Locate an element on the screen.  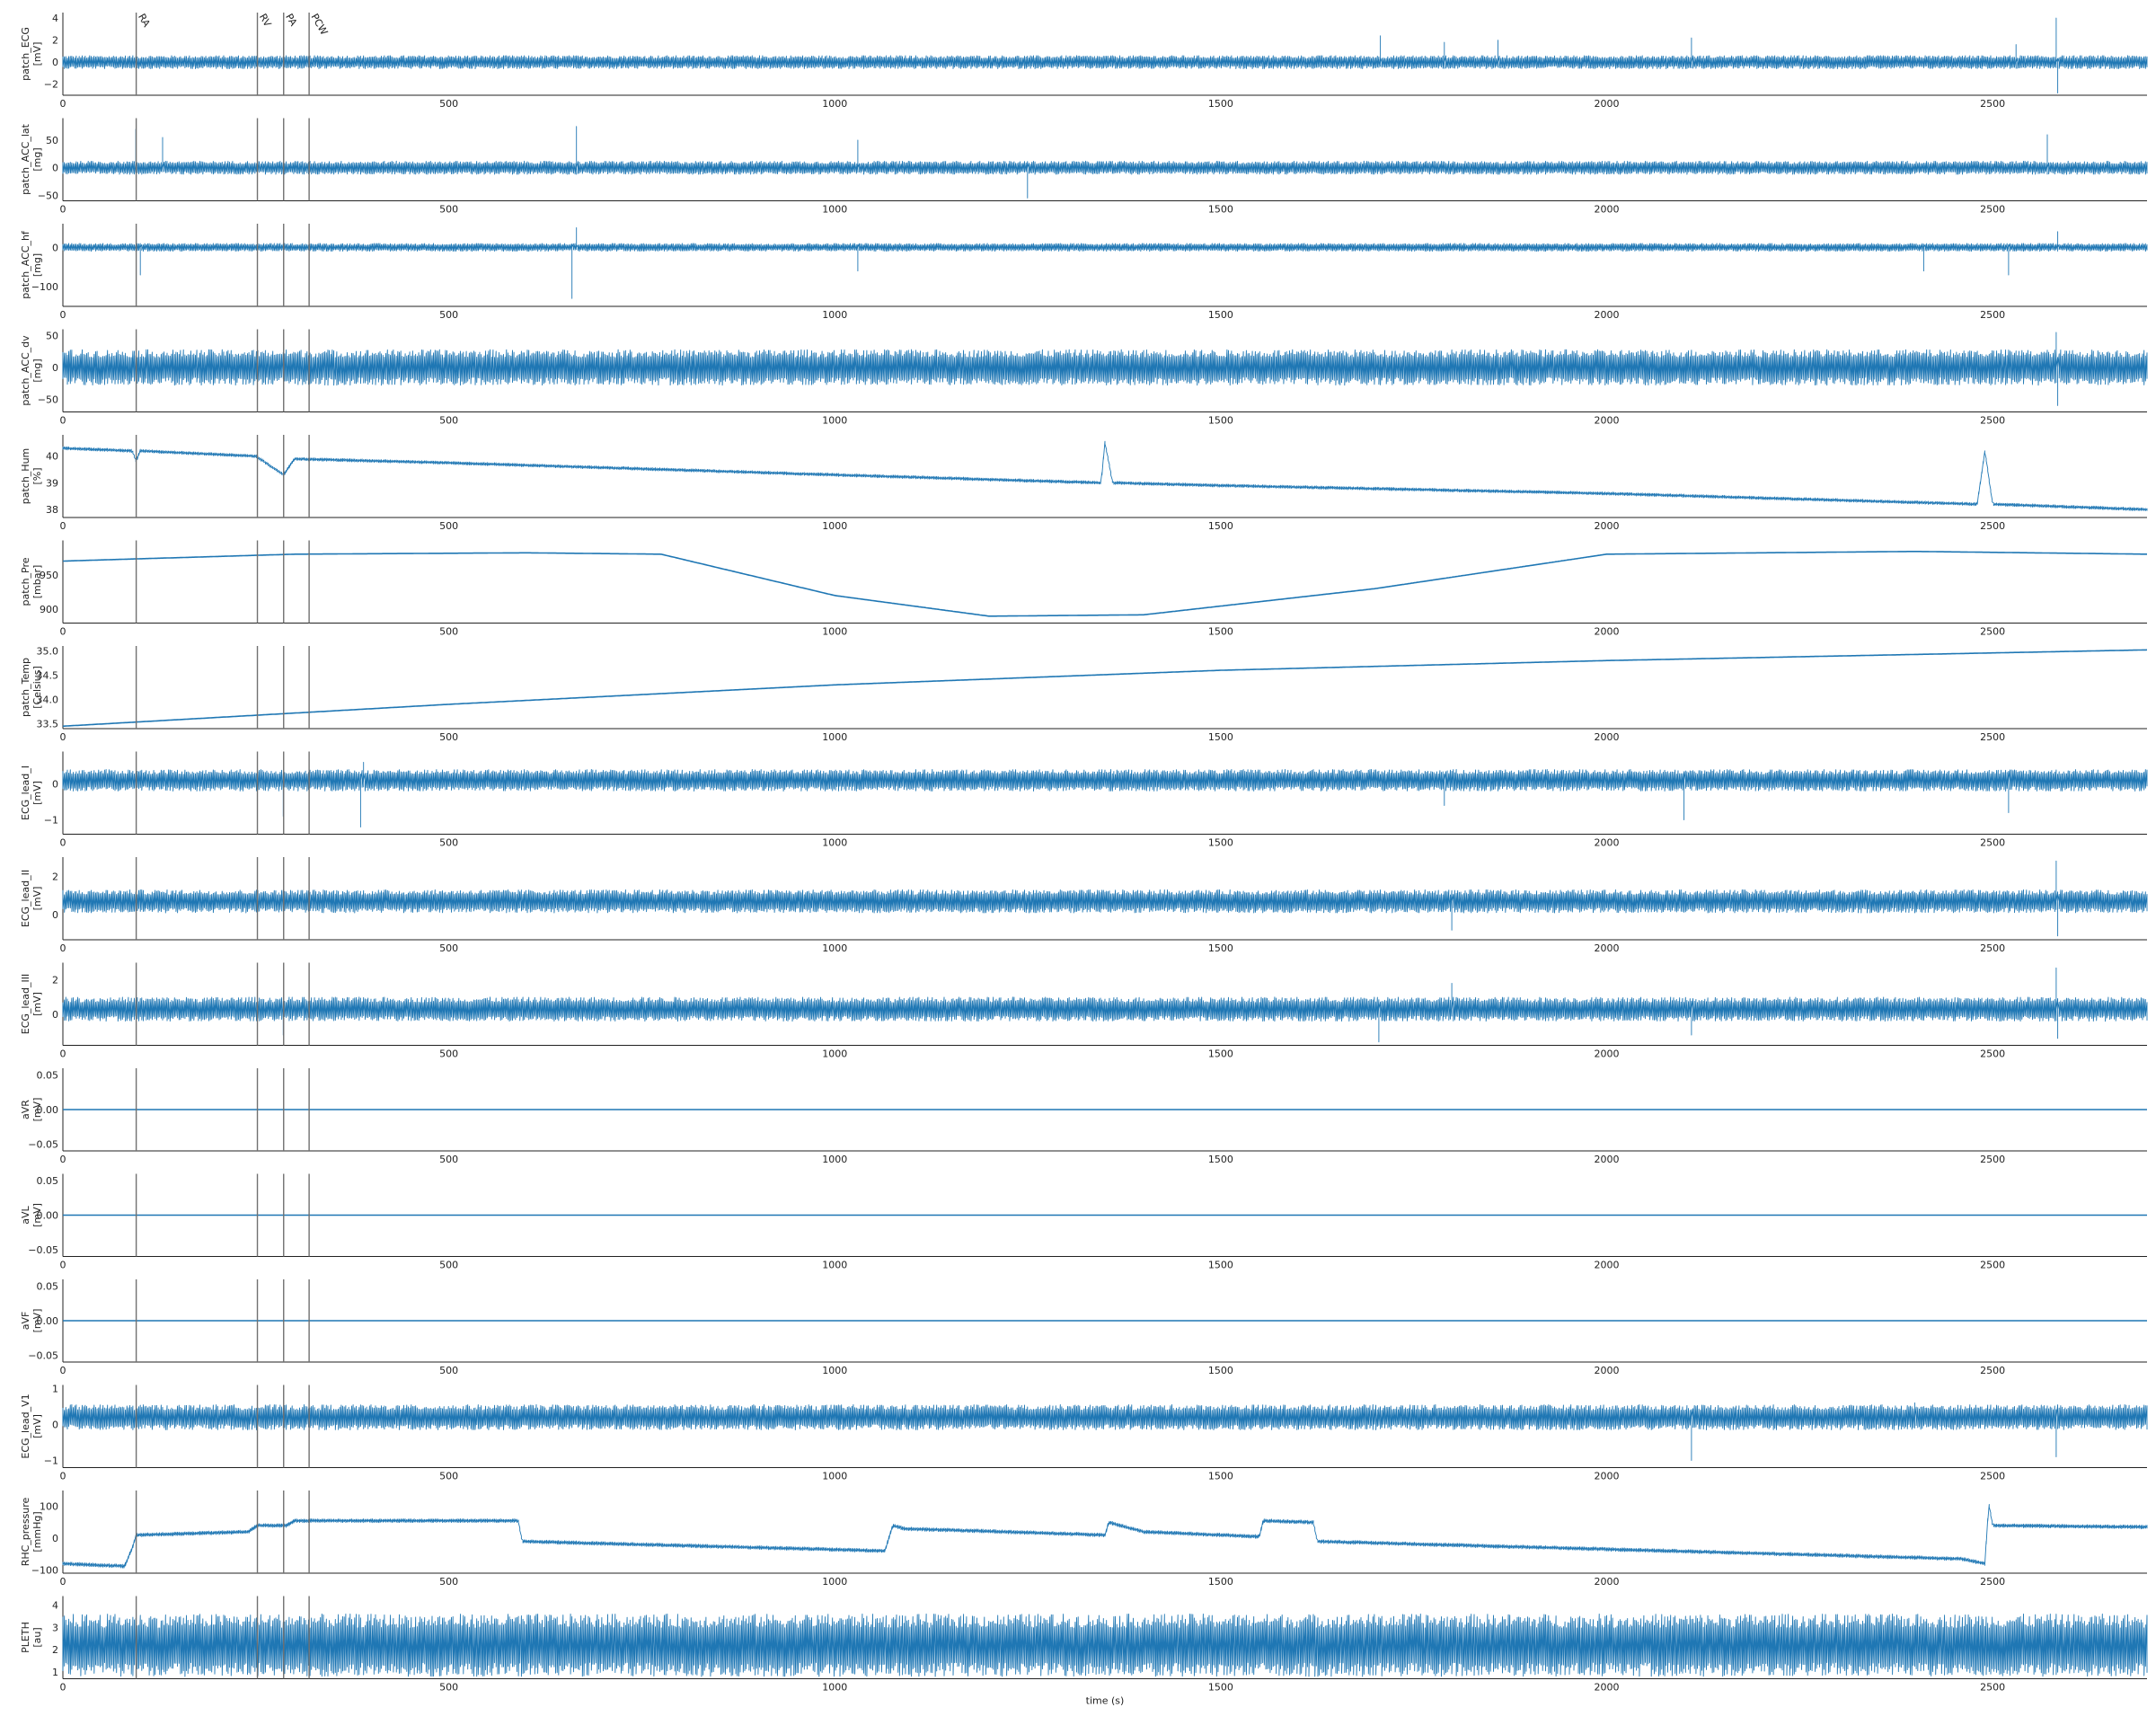
y-tick-label: 0 is located at coordinates (55, 1425).